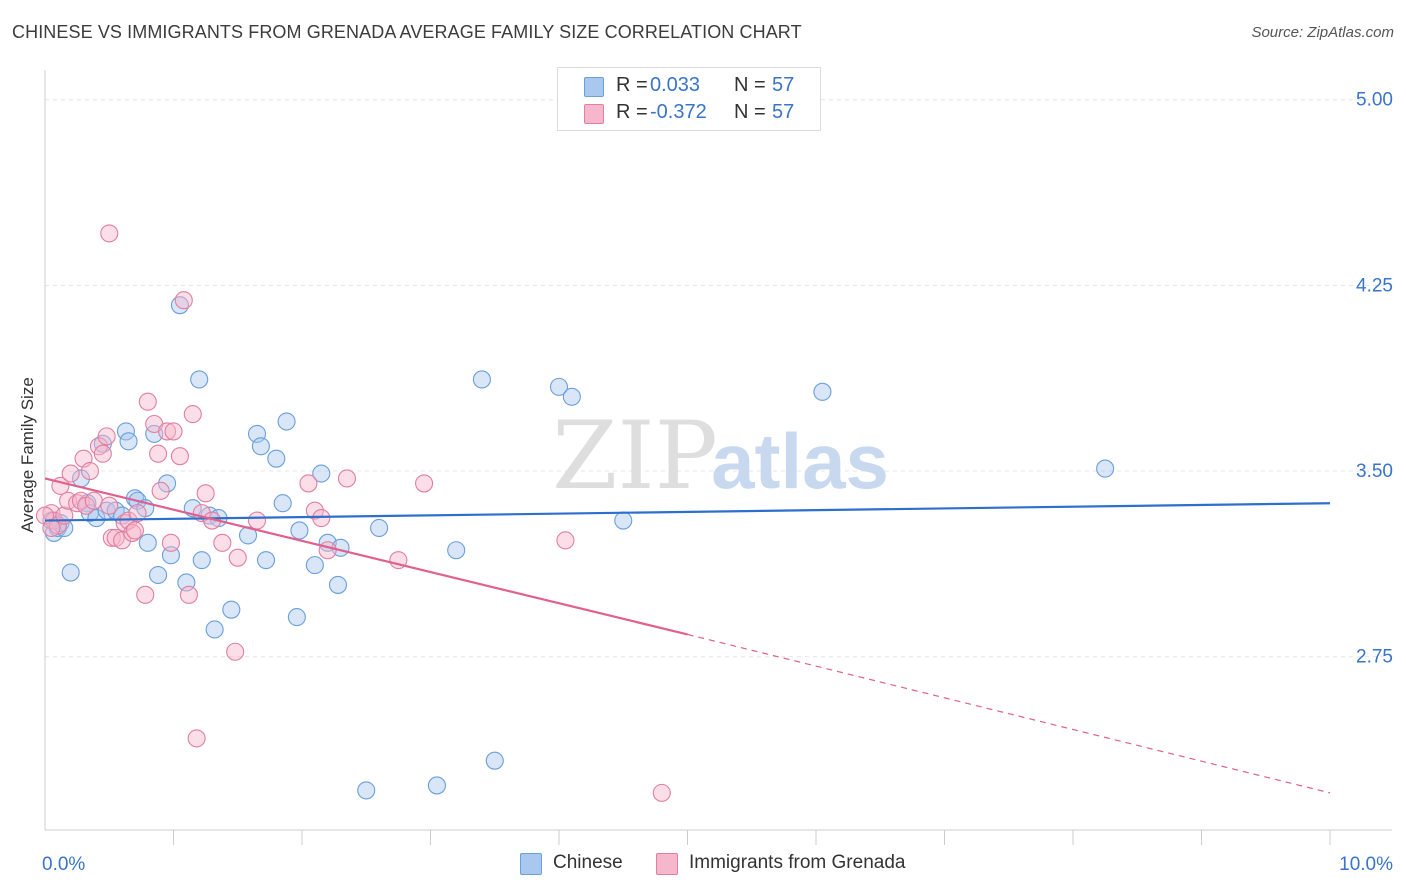 Image resolution: width=1406 pixels, height=892 pixels. What do you see at coordinates (800, 461) in the screenshot?
I see `watermark-atlas: atlas` at bounding box center [800, 461].